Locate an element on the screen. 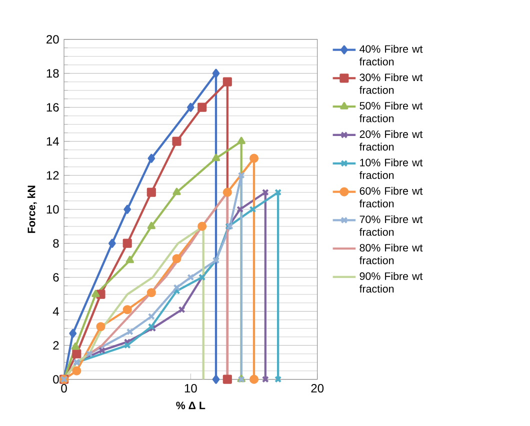 This screenshot has width=530, height=426. y-tick-label: 16 is located at coordinates (52, 107).